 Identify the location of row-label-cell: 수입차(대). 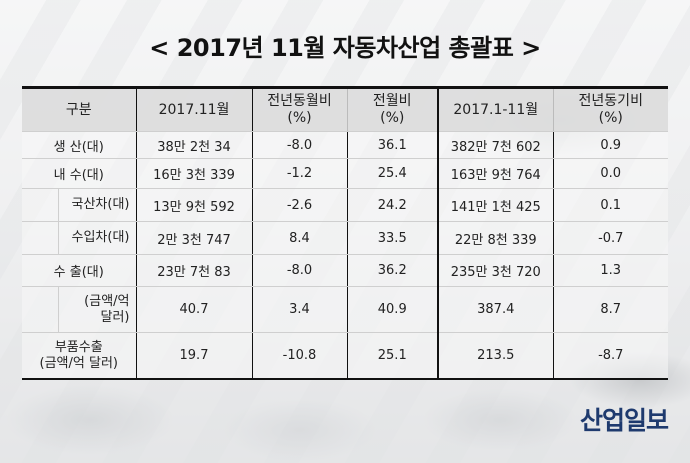
(79, 238).